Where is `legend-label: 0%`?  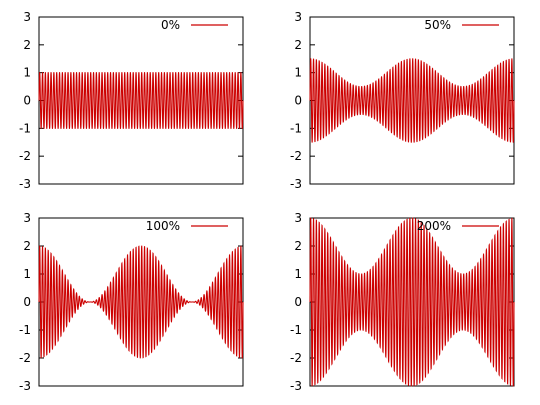
legend-label: 0% is located at coordinates (170, 25).